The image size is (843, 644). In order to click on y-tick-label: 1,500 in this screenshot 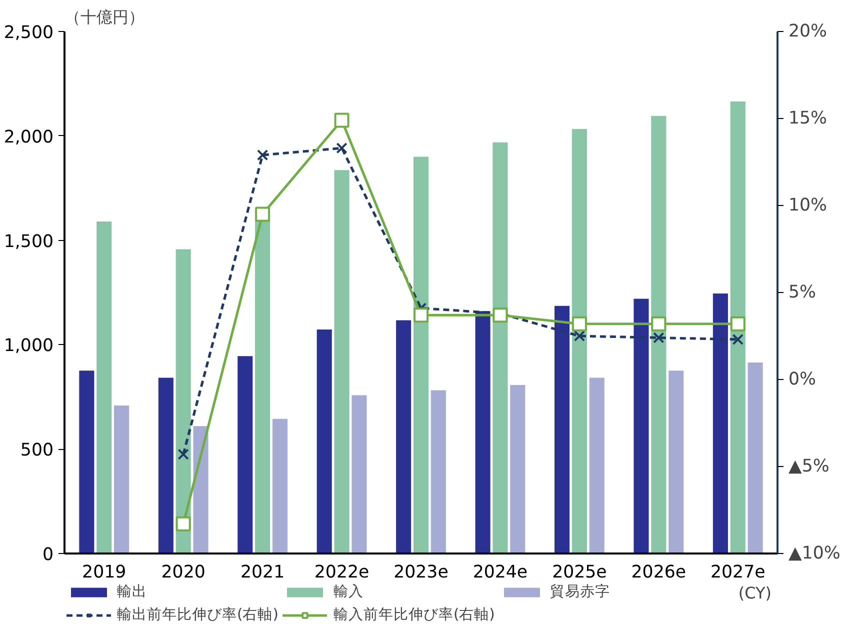, I will do `click(29, 242)`.